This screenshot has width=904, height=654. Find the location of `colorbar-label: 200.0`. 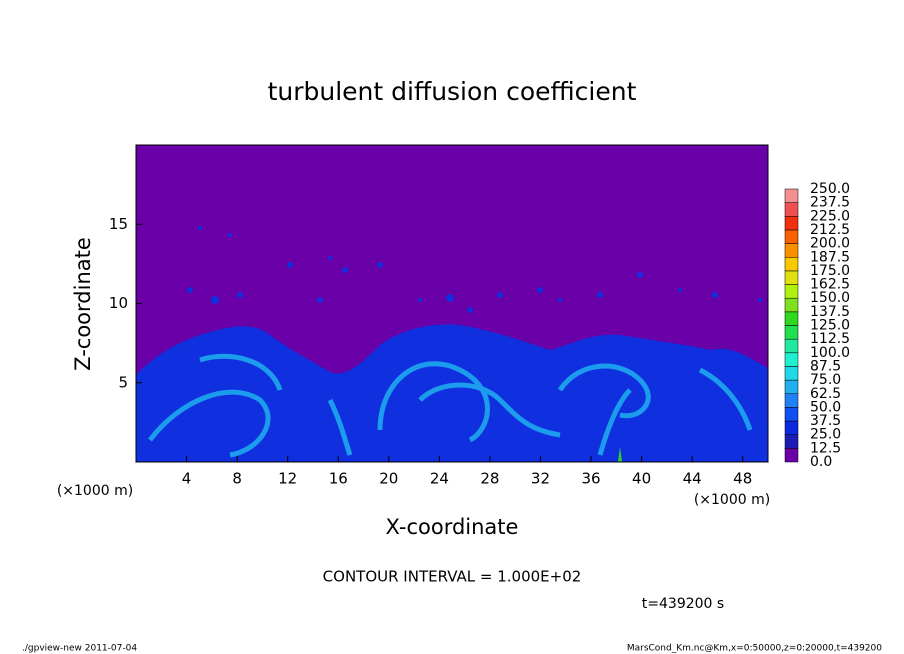

colorbar-label: 200.0 is located at coordinates (830, 244).